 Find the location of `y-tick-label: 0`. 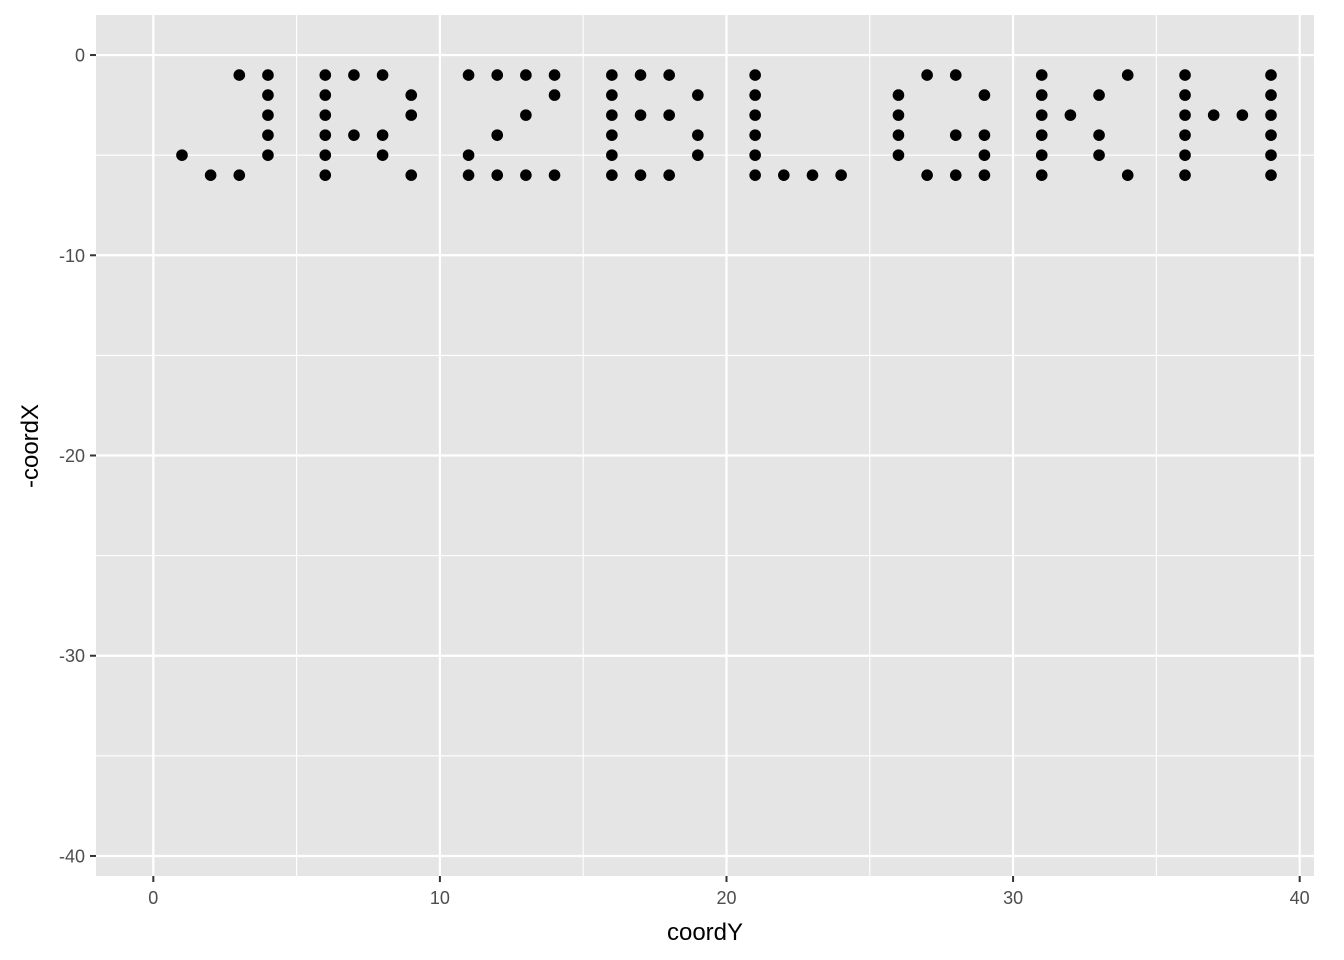

y-tick-label: 0 is located at coordinates (80, 56).